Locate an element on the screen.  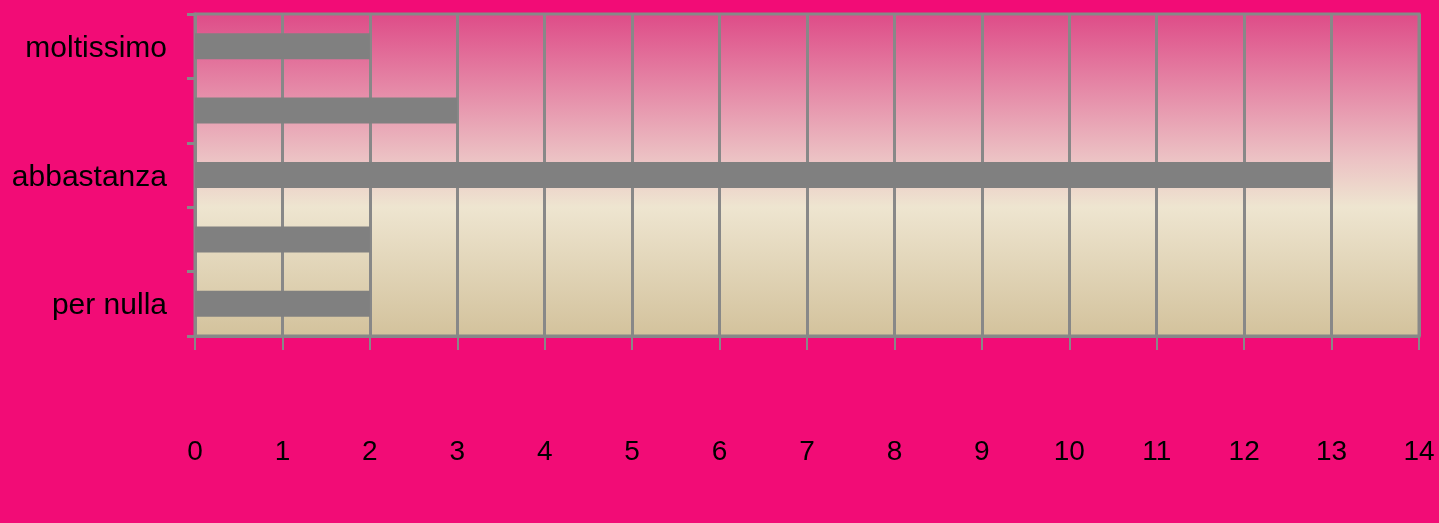
x-tick-label: 3 is located at coordinates (457, 450).